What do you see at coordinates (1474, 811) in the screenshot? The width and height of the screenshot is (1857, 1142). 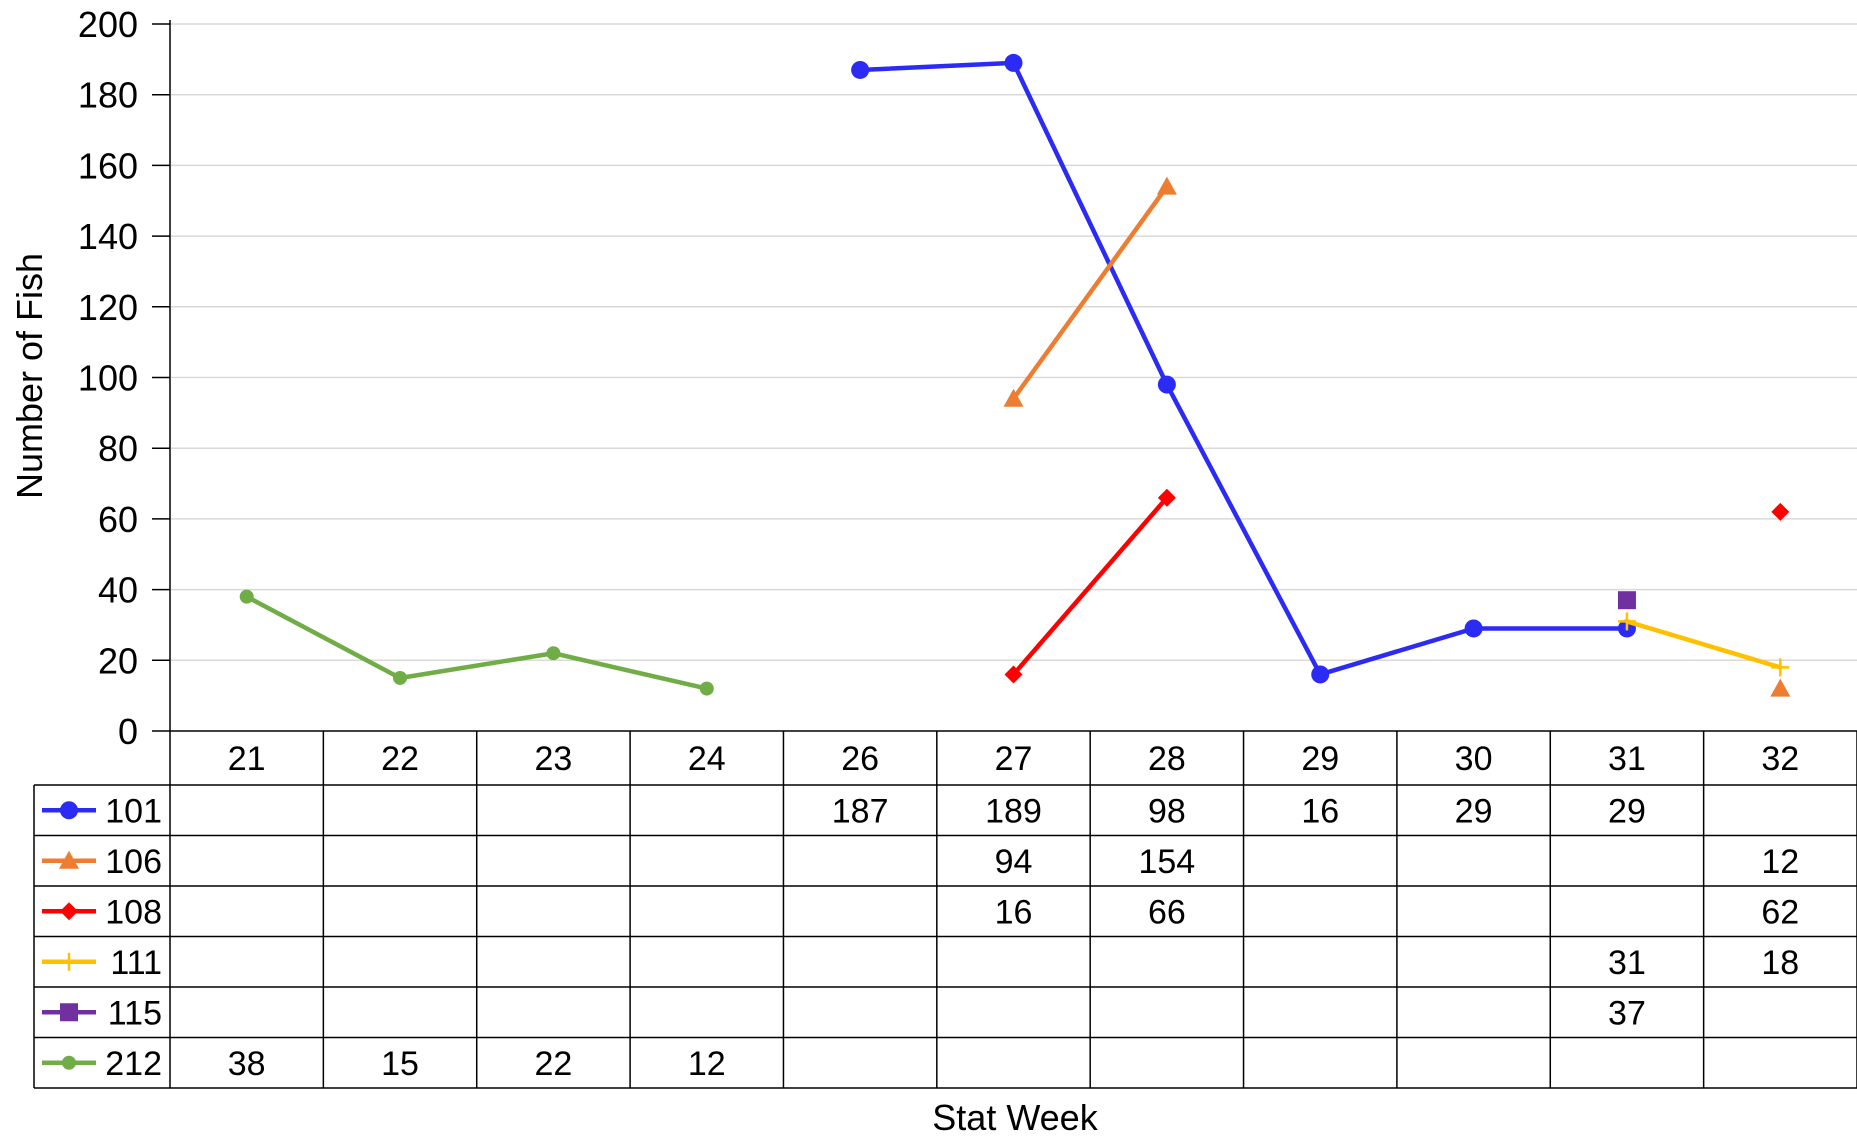 I see `table-cell-101-30: 29` at bounding box center [1474, 811].